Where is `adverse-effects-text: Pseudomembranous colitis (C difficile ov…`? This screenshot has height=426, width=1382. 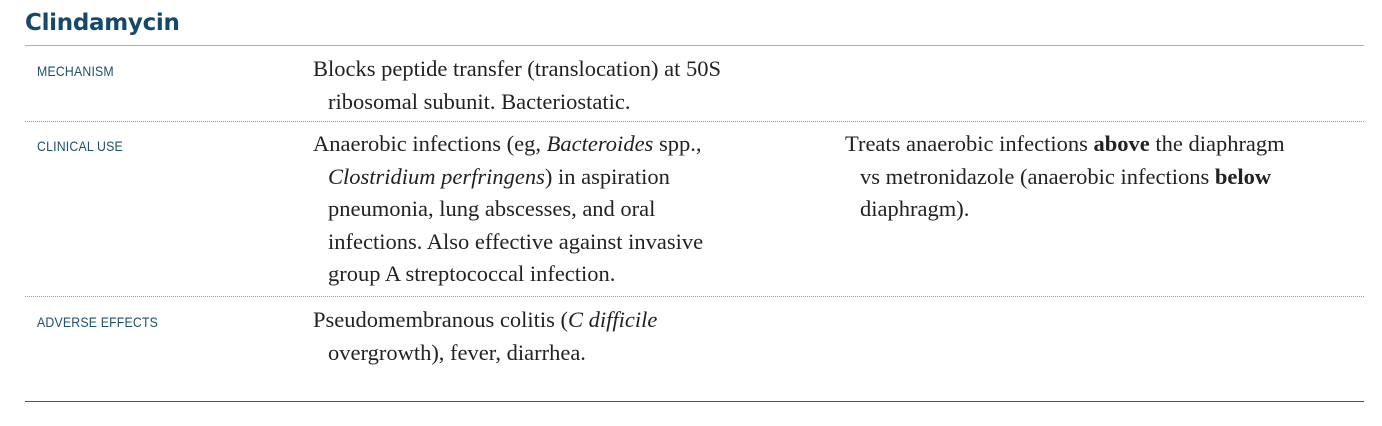
adverse-effects-text: Pseudomembranous colitis (C difficile ov… is located at coordinates (485, 336).